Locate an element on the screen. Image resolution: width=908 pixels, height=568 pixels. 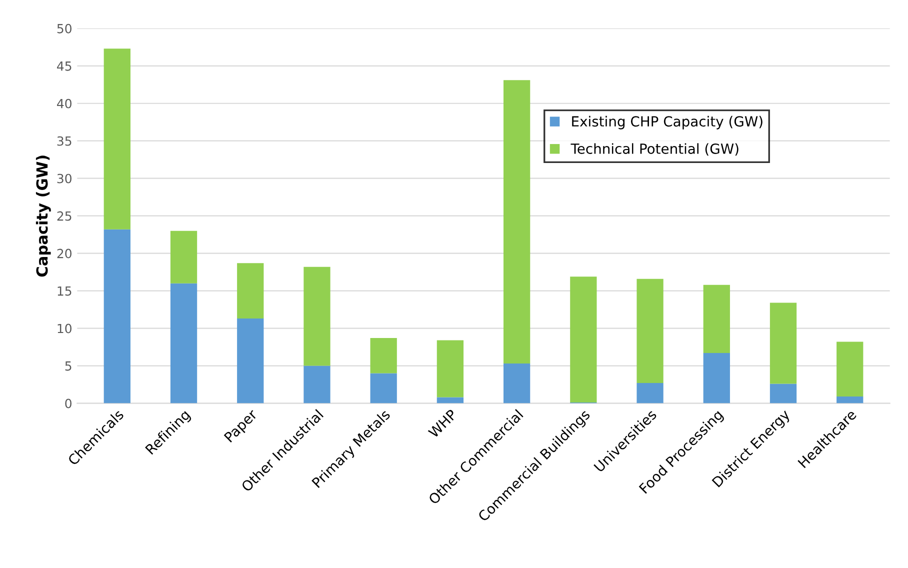
y-tick-label: 25 is located at coordinates (64, 216).